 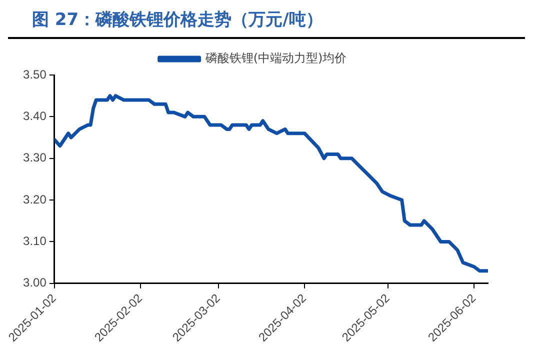 I want to click on chart-title: 图 27：磷酸铁锂价格走势（万元/吨）, so click(x=266, y=23).